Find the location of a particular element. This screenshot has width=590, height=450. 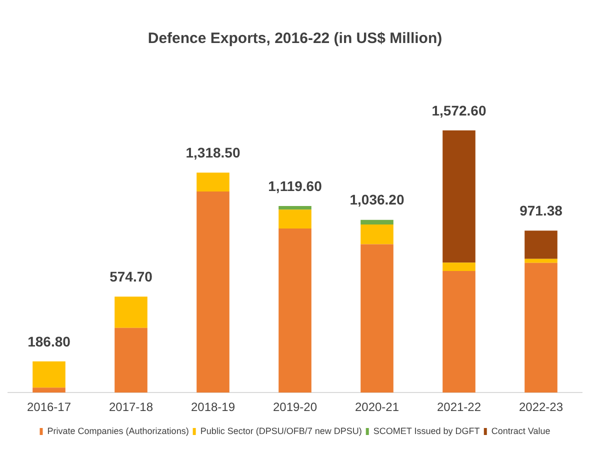

annotation: 1,318.50 is located at coordinates (213, 152).